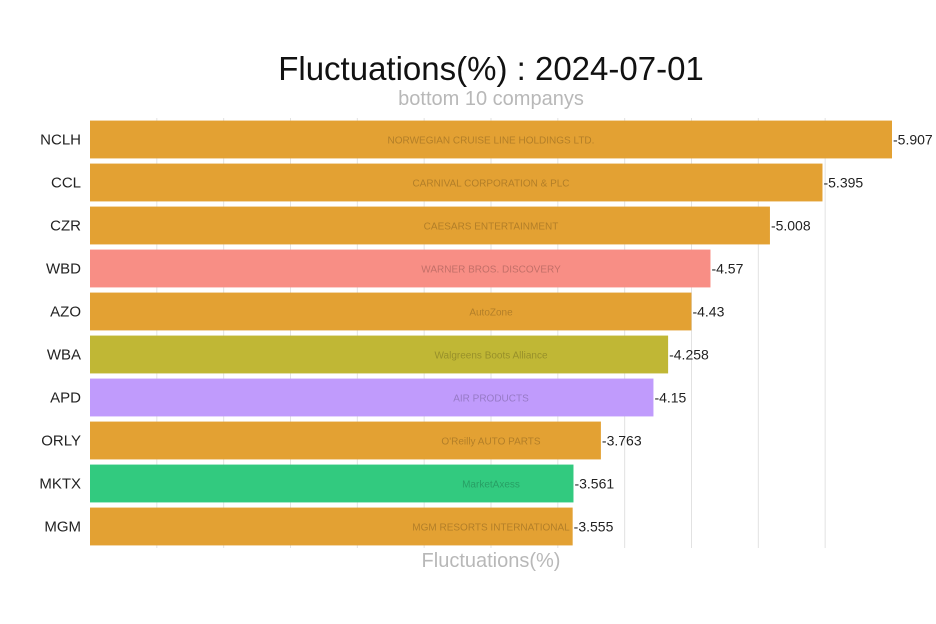  I want to click on x-axis-label: Fluctuations(%), so click(491, 561).